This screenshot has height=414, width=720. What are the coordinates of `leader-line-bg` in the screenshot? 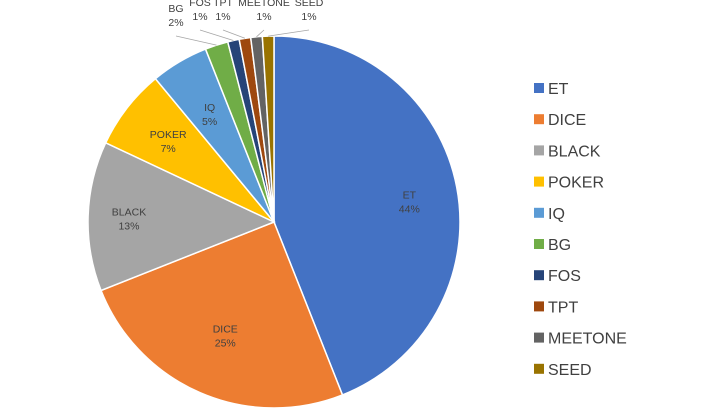 It's located at (196, 40).